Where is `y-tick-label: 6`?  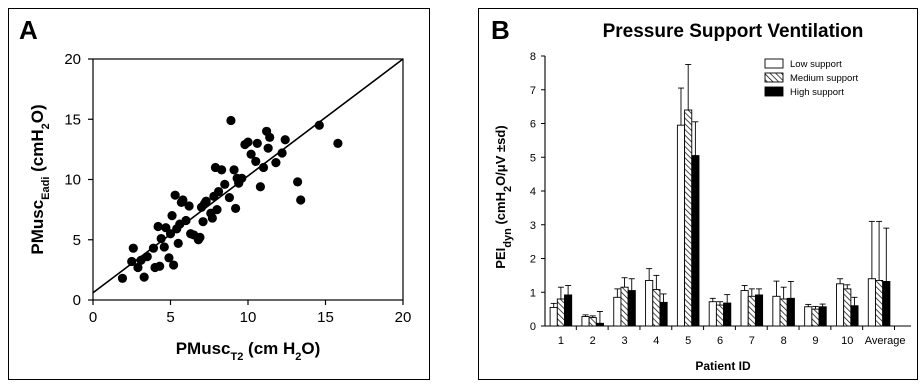
y-tick-label: 6 is located at coordinates (533, 125).